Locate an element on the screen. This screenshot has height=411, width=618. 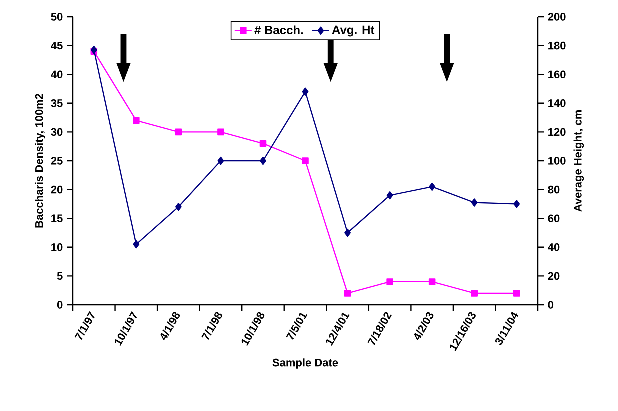
y2-tick-label: 140 is located at coordinates (557, 103).